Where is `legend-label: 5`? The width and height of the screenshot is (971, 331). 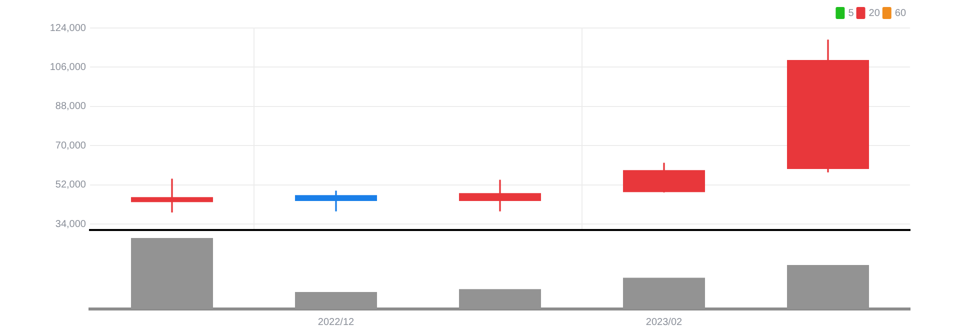 legend-label: 5 is located at coordinates (851, 13).